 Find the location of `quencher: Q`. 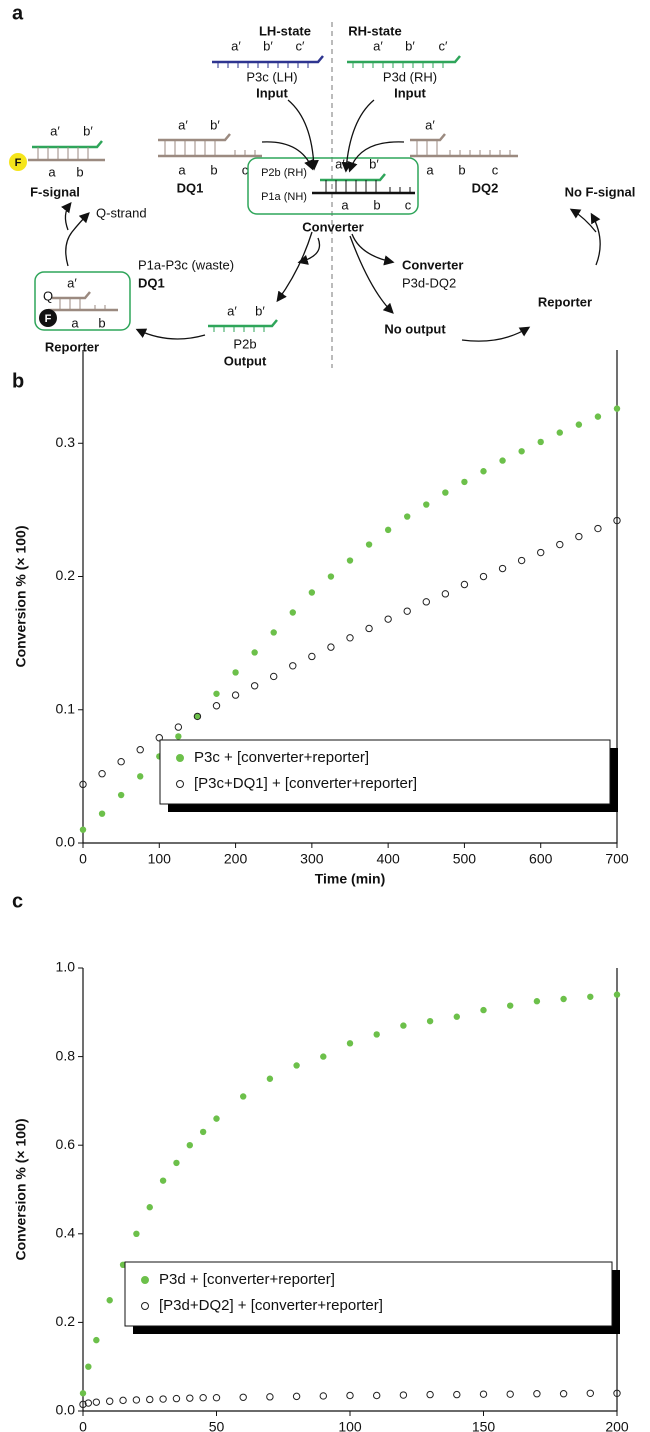

quencher: Q is located at coordinates (48, 295).